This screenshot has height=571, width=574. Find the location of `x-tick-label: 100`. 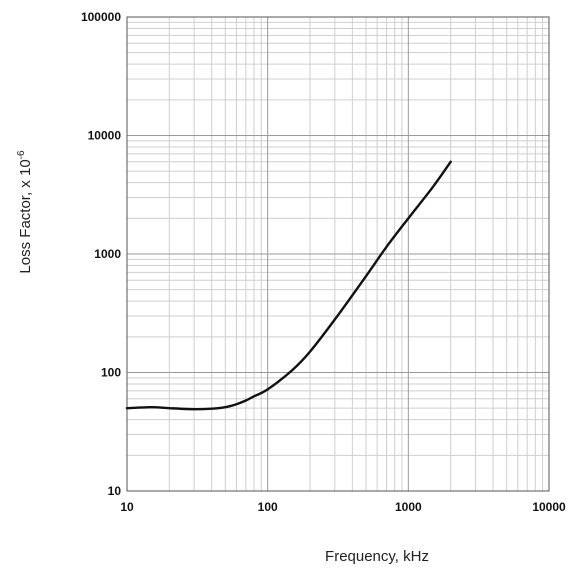

x-tick-label: 100 is located at coordinates (268, 507).